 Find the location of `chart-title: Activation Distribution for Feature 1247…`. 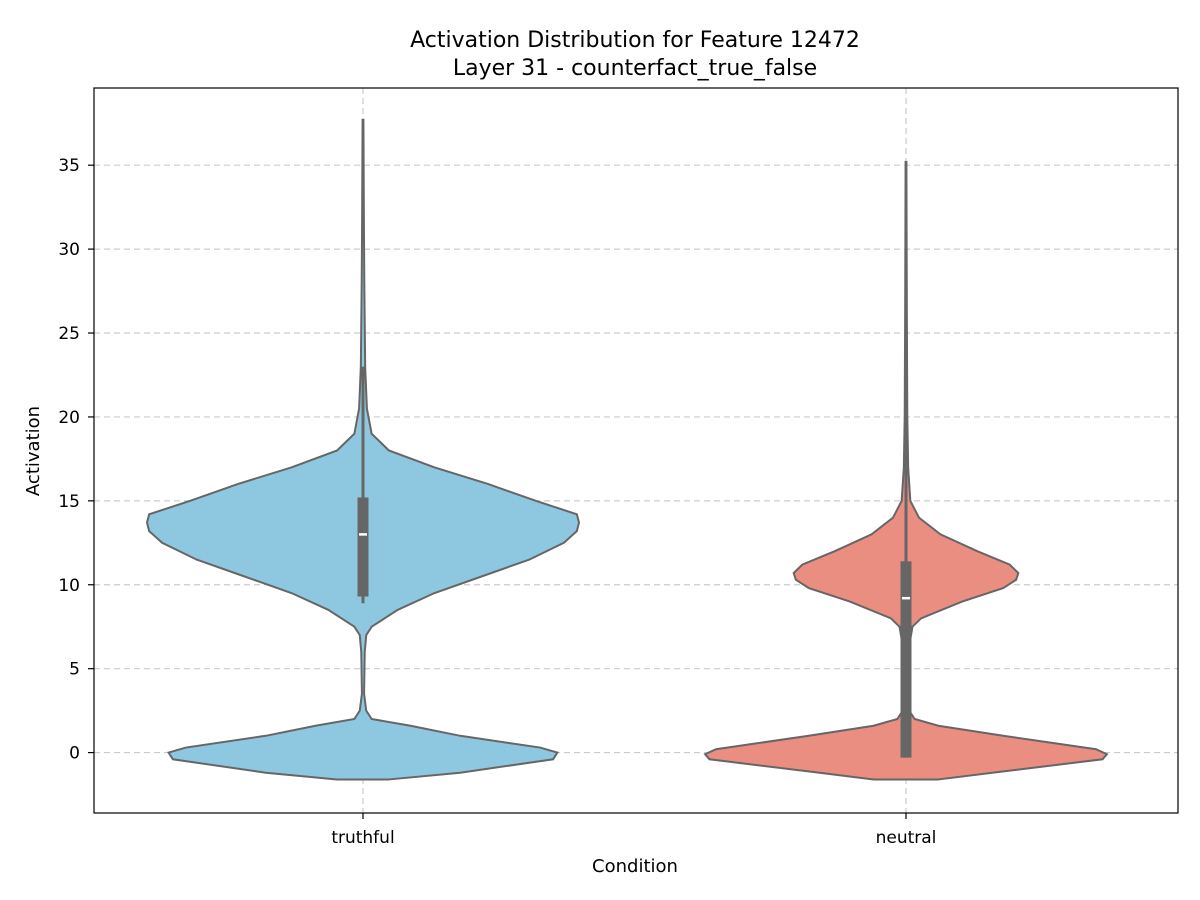

chart-title: Activation Distribution for Feature 1247… is located at coordinates (635, 40).